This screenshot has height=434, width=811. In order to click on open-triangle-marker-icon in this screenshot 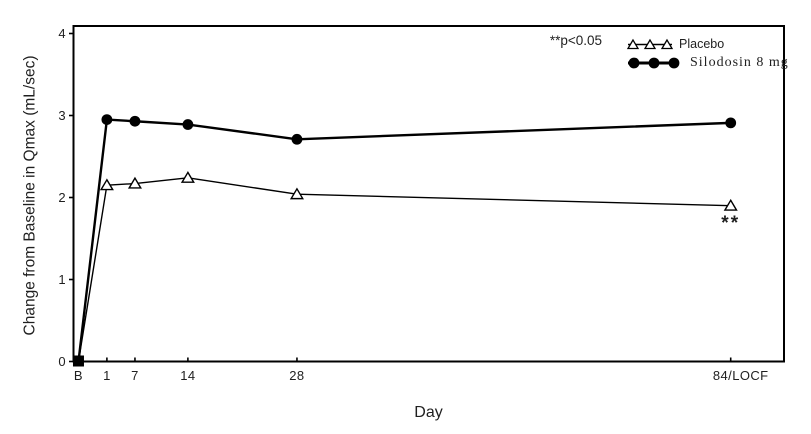, I will do `click(650, 43)`.